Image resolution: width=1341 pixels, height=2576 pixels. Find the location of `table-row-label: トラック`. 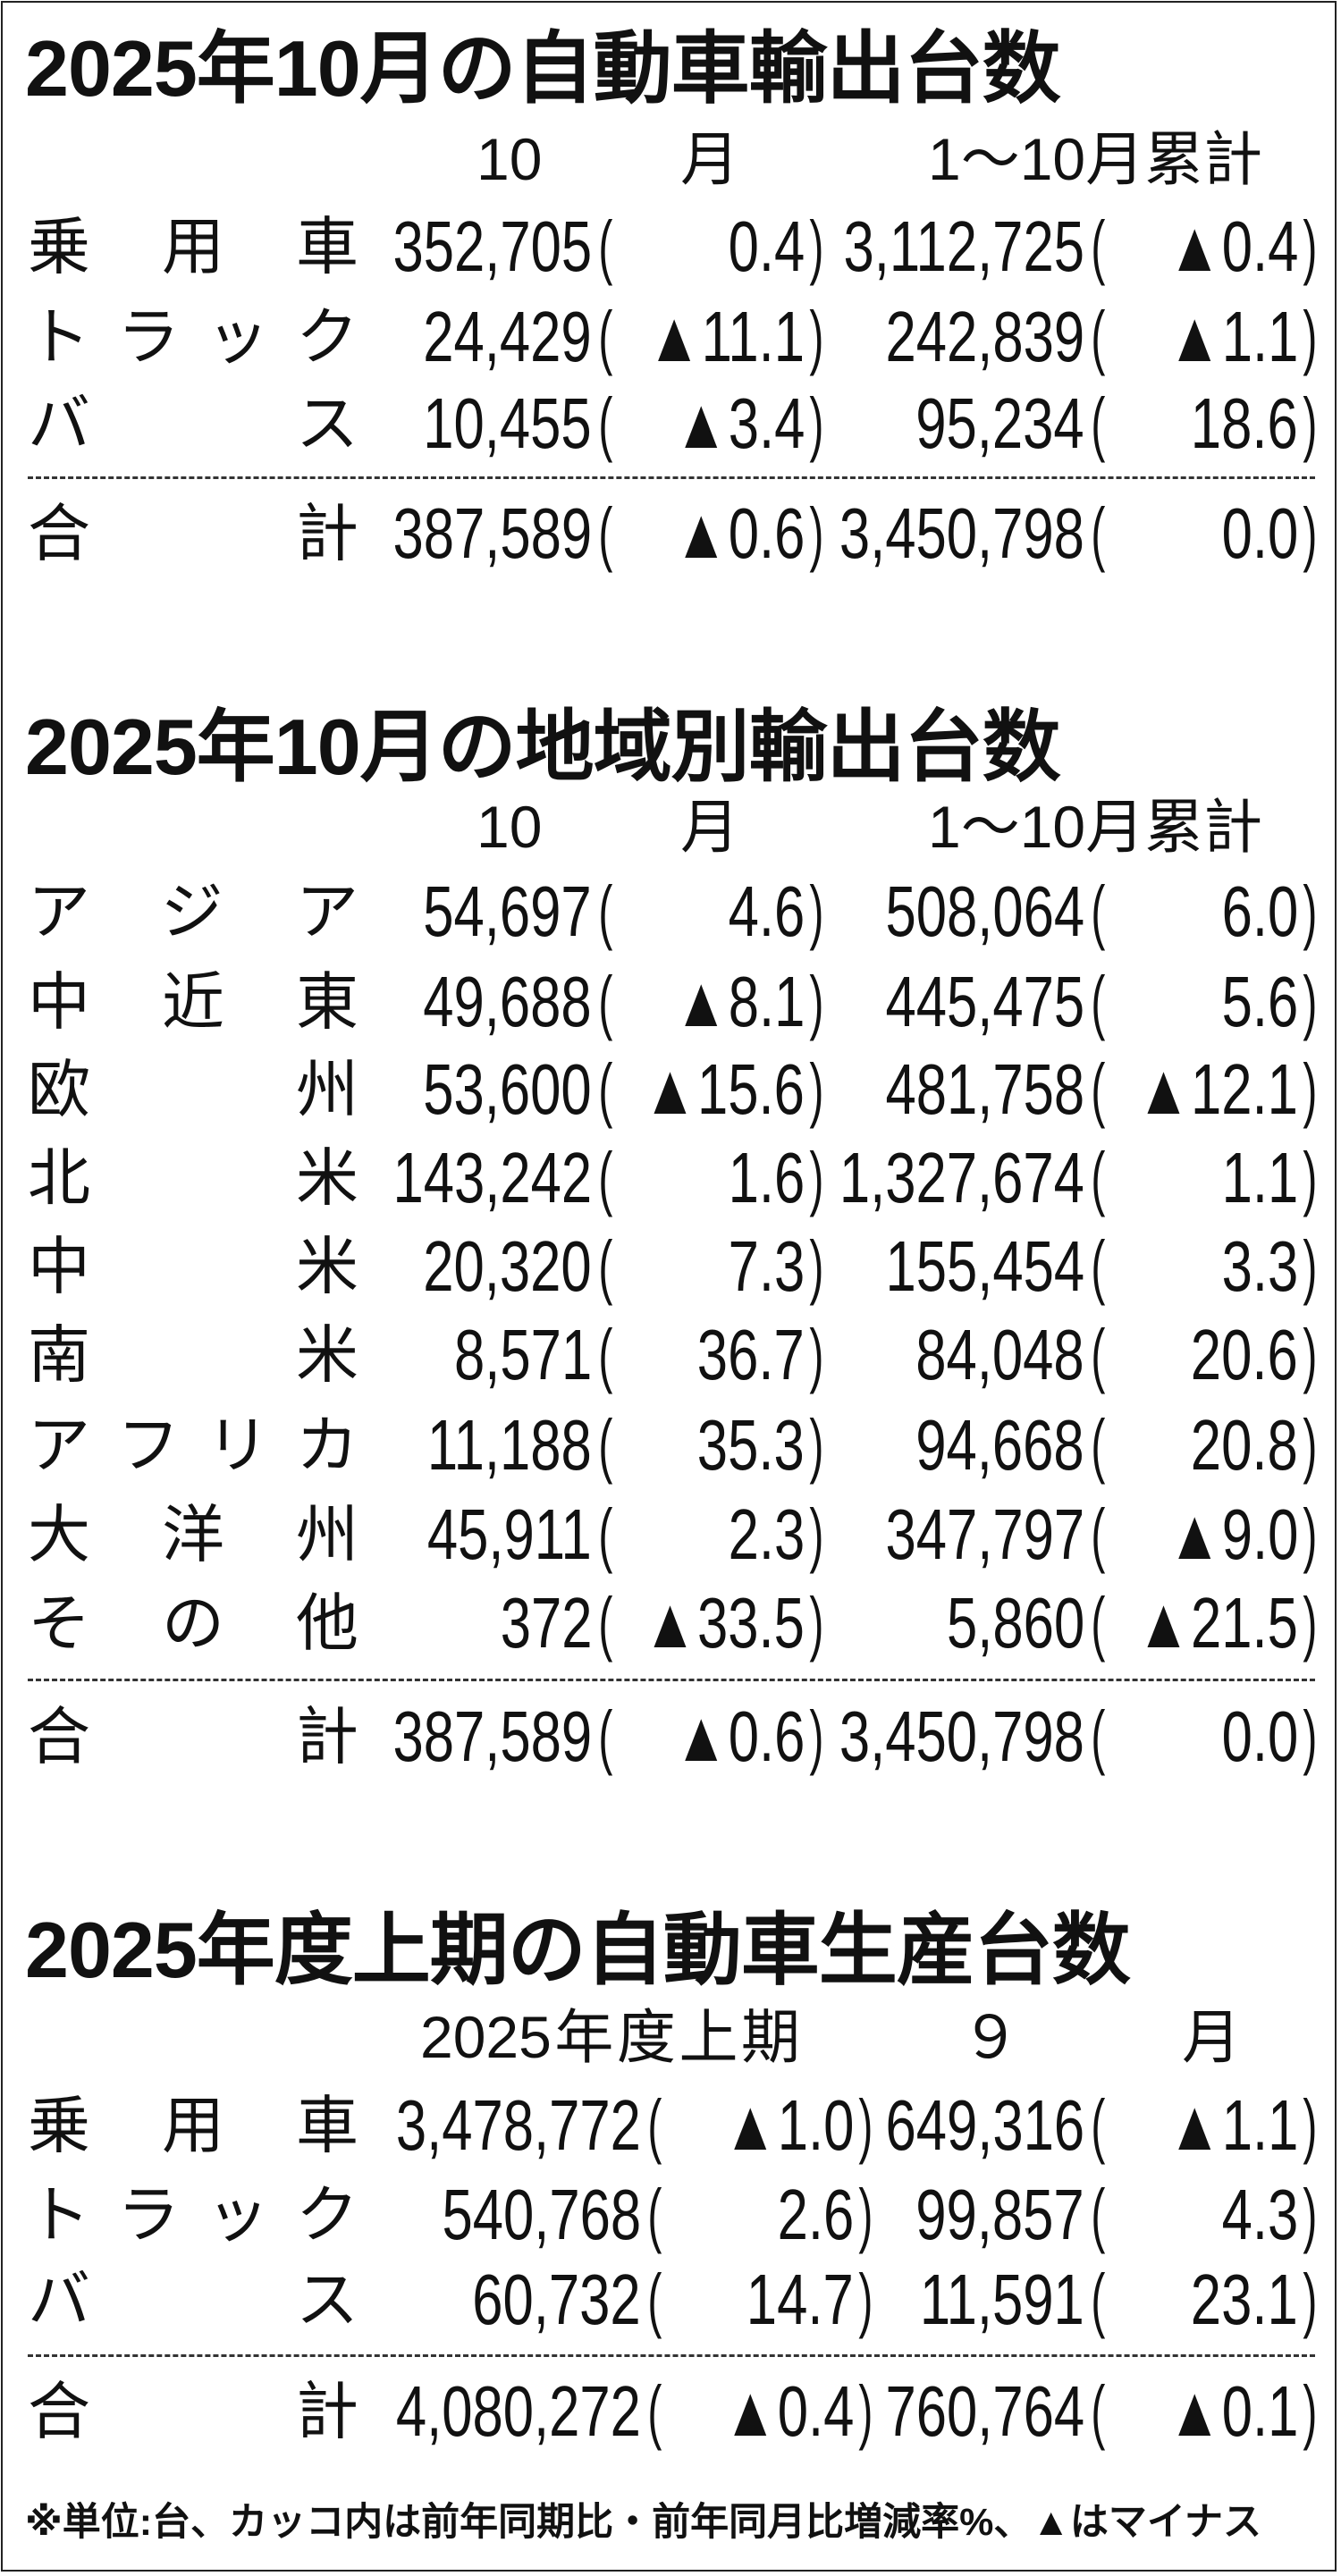

table-row-label: トラック is located at coordinates (193, 2215).